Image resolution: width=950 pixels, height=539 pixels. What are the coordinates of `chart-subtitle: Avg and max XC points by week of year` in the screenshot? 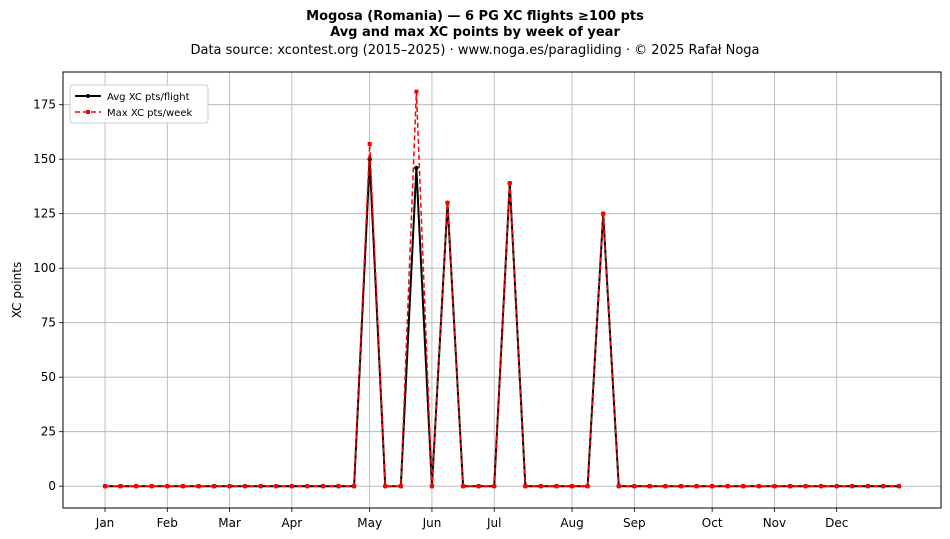 It's located at (475, 32).